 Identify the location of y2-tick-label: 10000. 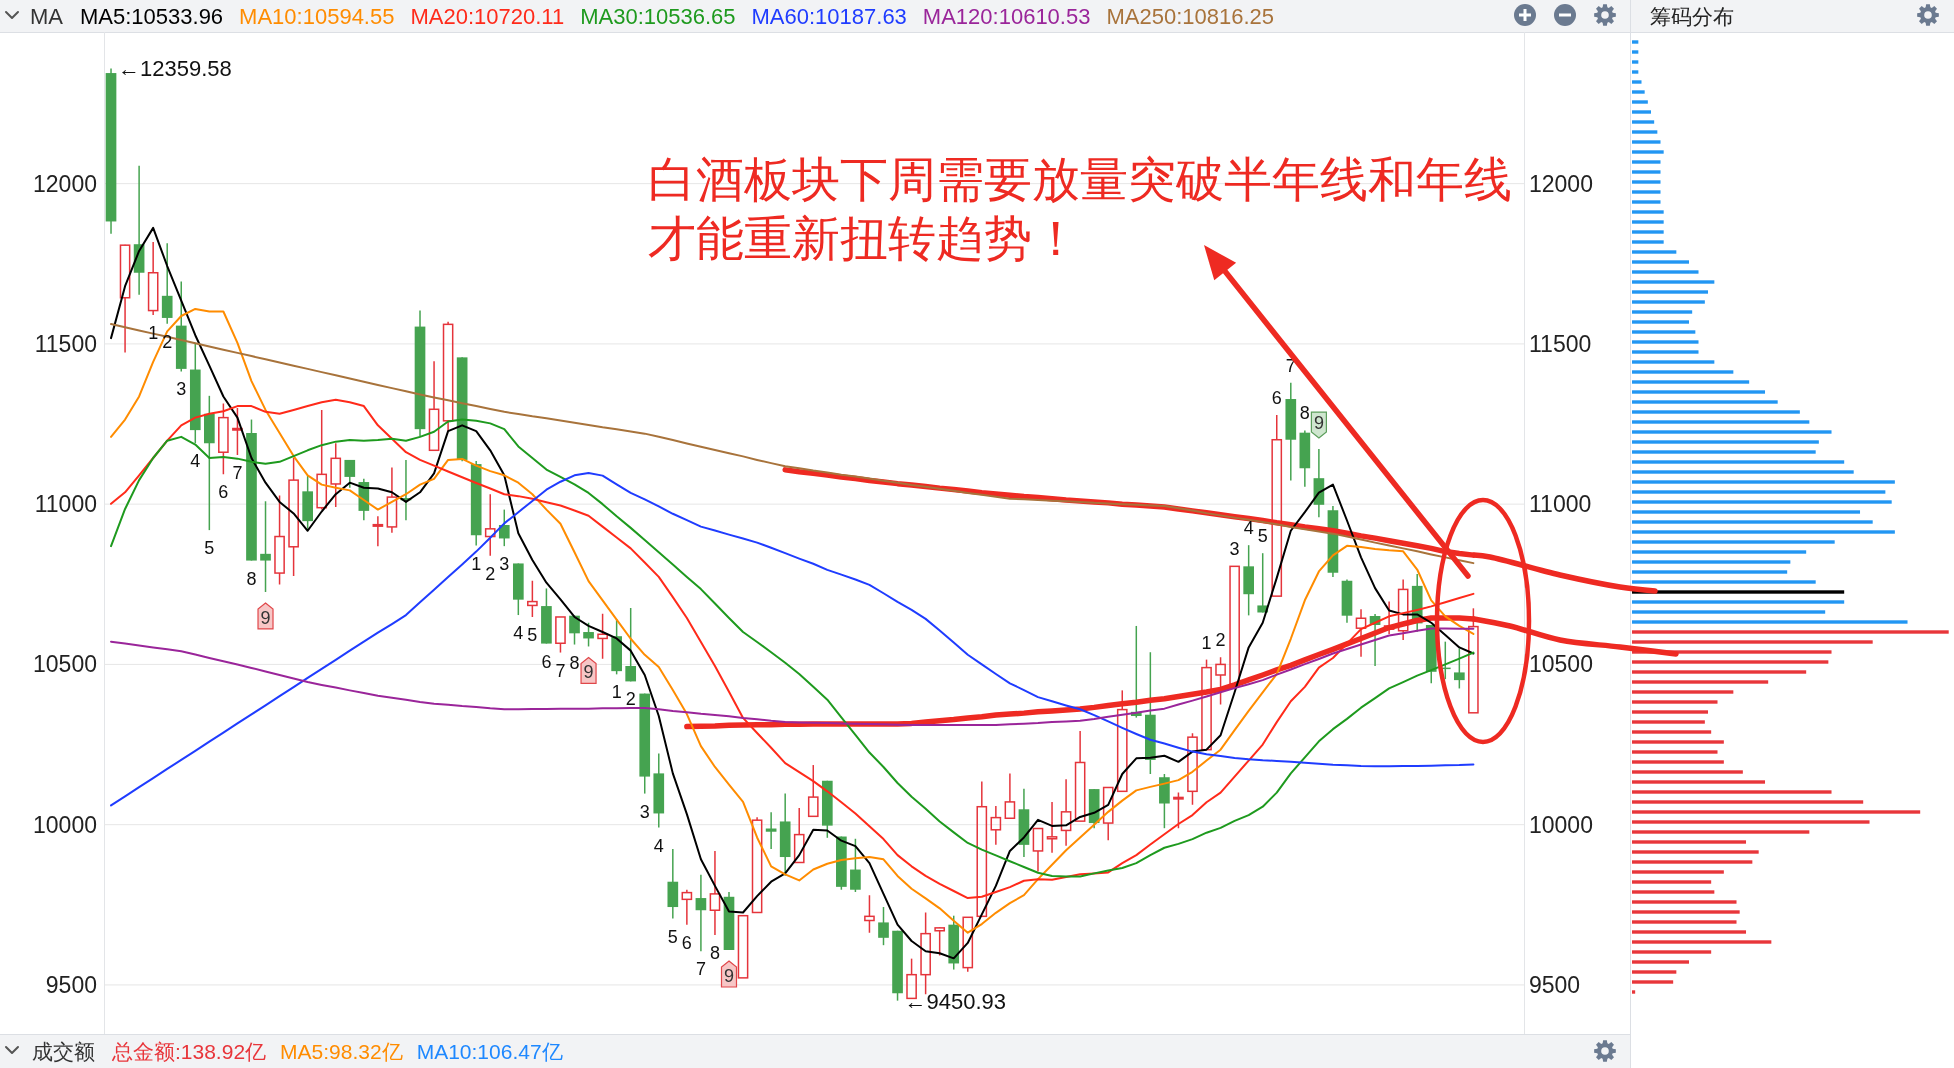
(1561, 824).